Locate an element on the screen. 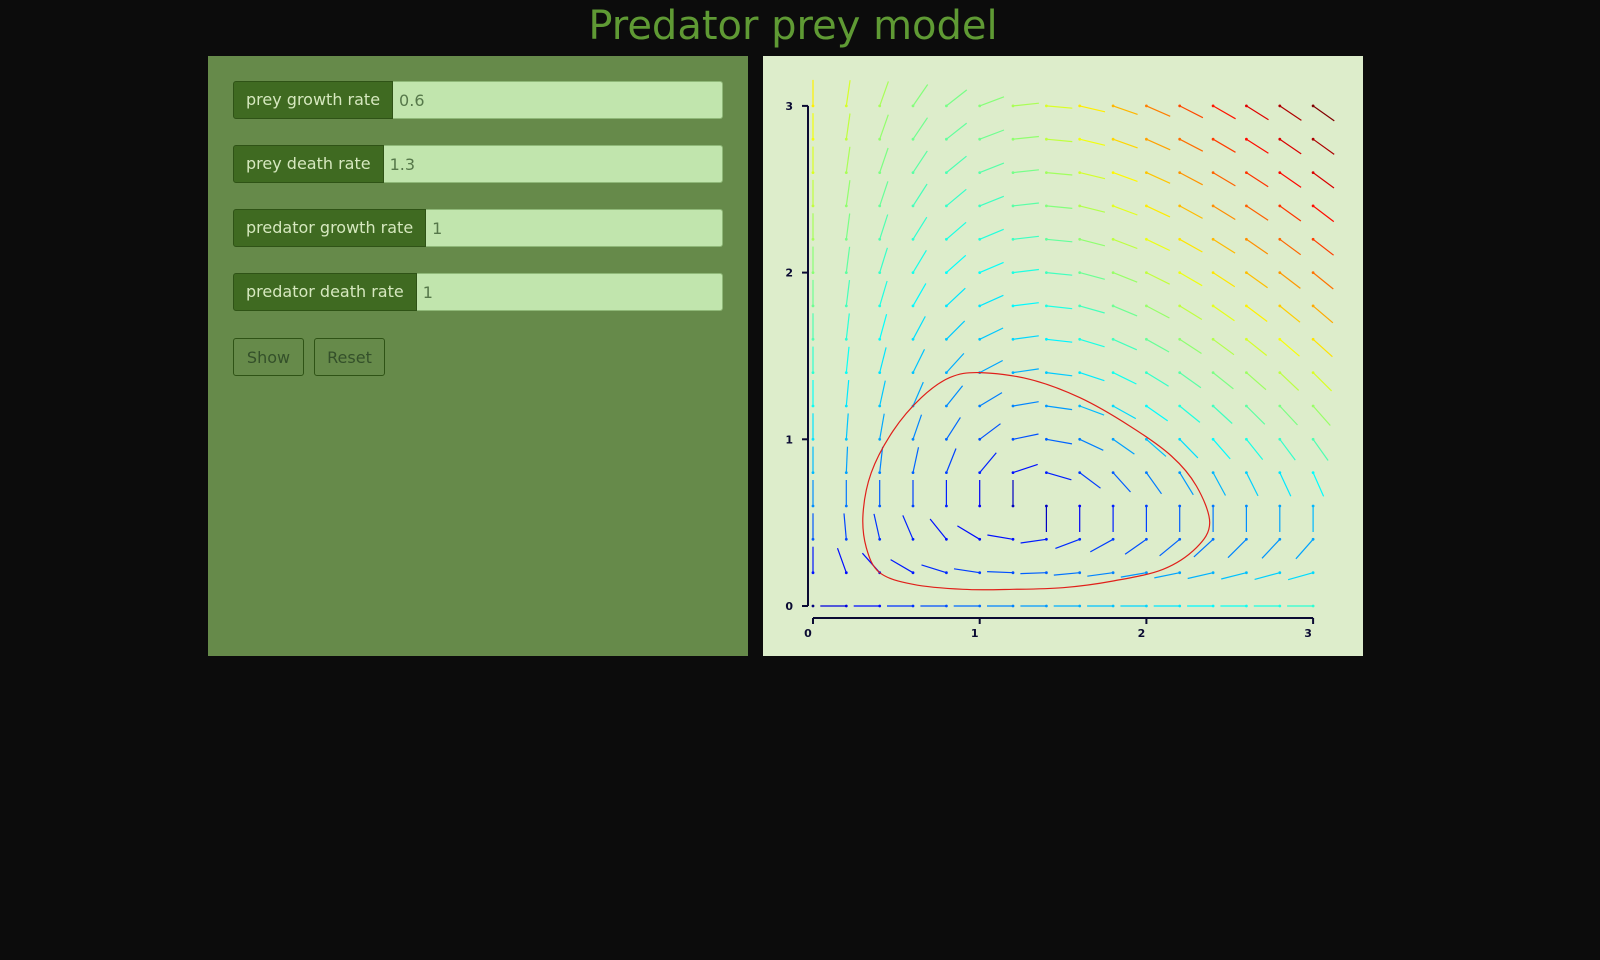 The width and height of the screenshot is (1600, 960). prey-growth-rate-input is located at coordinates (558, 100).